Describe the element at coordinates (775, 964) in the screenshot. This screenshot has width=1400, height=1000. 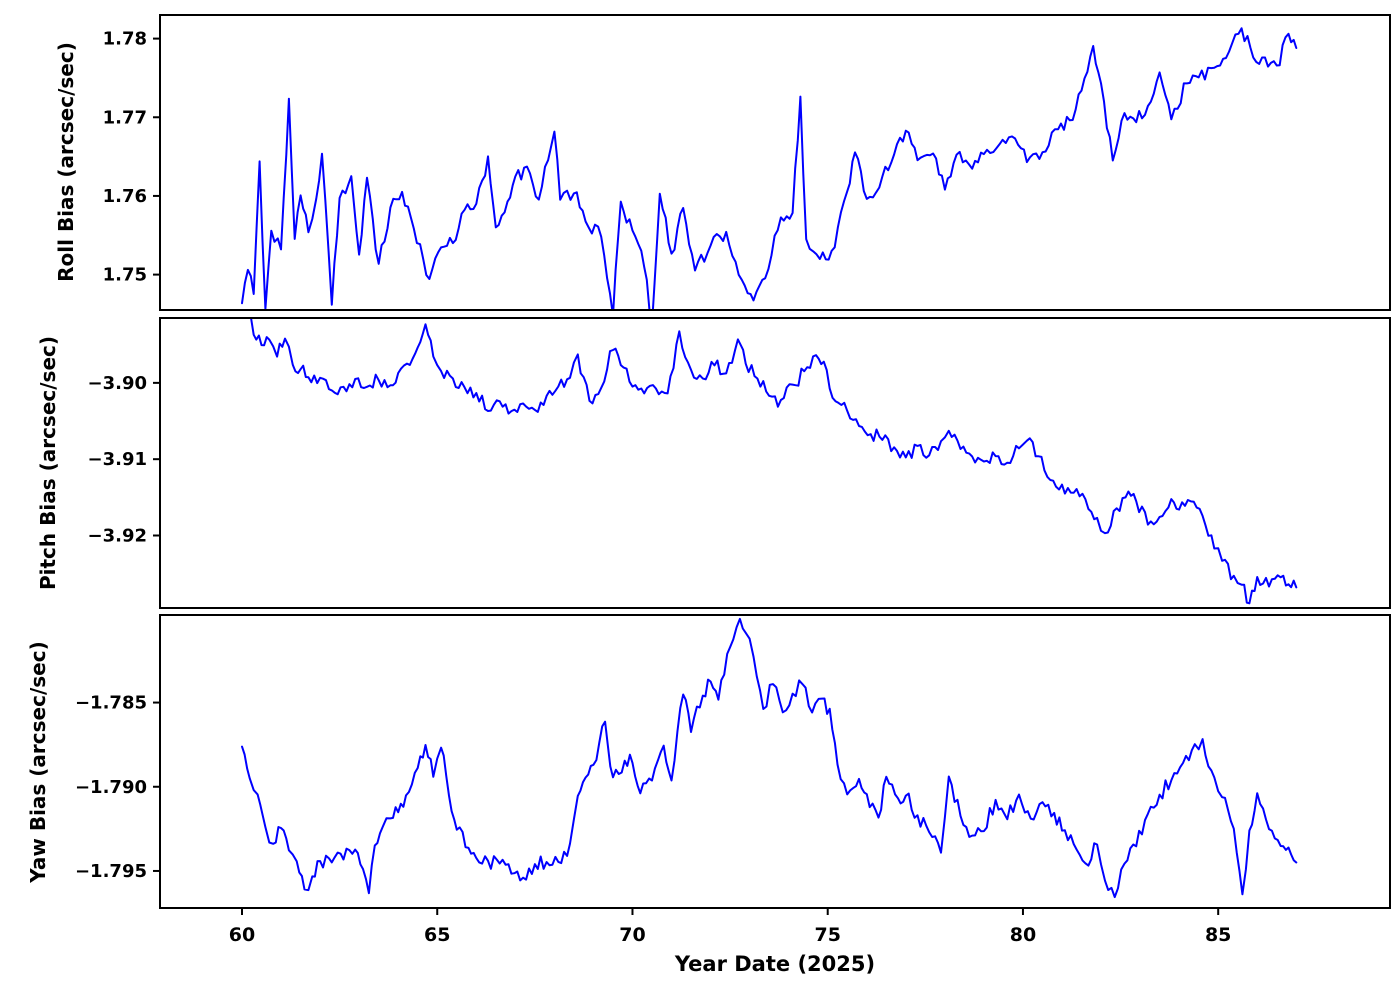
I see `x-axis-label: Year Date (2025)` at that location.